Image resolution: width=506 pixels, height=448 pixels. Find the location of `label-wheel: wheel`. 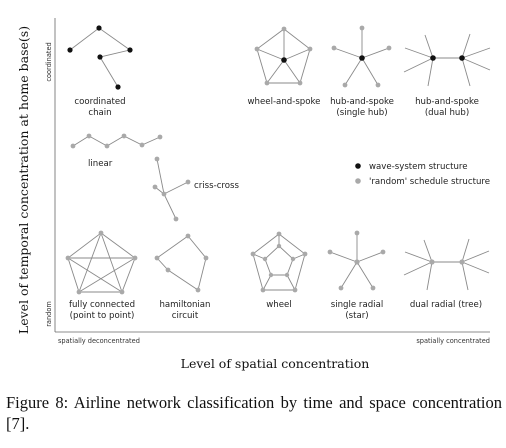

label-wheel: wheel is located at coordinates (278, 305).